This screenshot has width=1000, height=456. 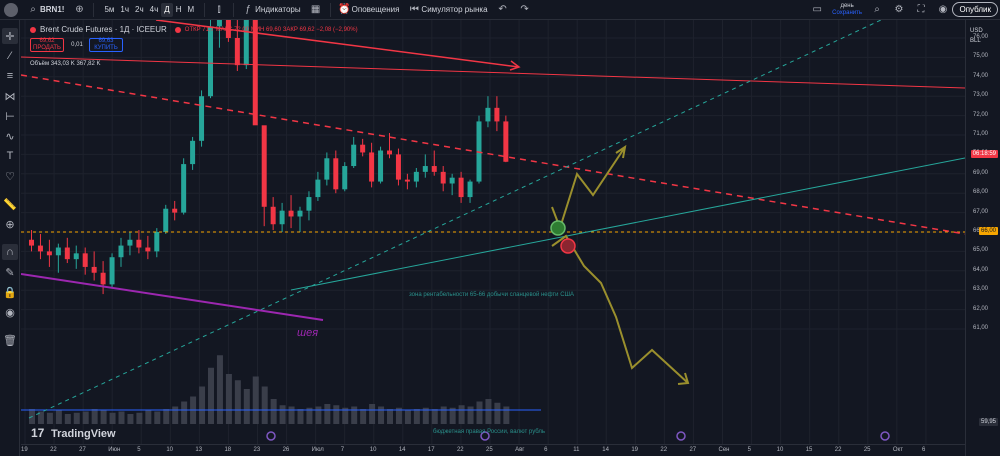 What do you see at coordinates (270, 10) in the screenshot?
I see `indicators-button: ƒ Индикаторы` at bounding box center [270, 10].